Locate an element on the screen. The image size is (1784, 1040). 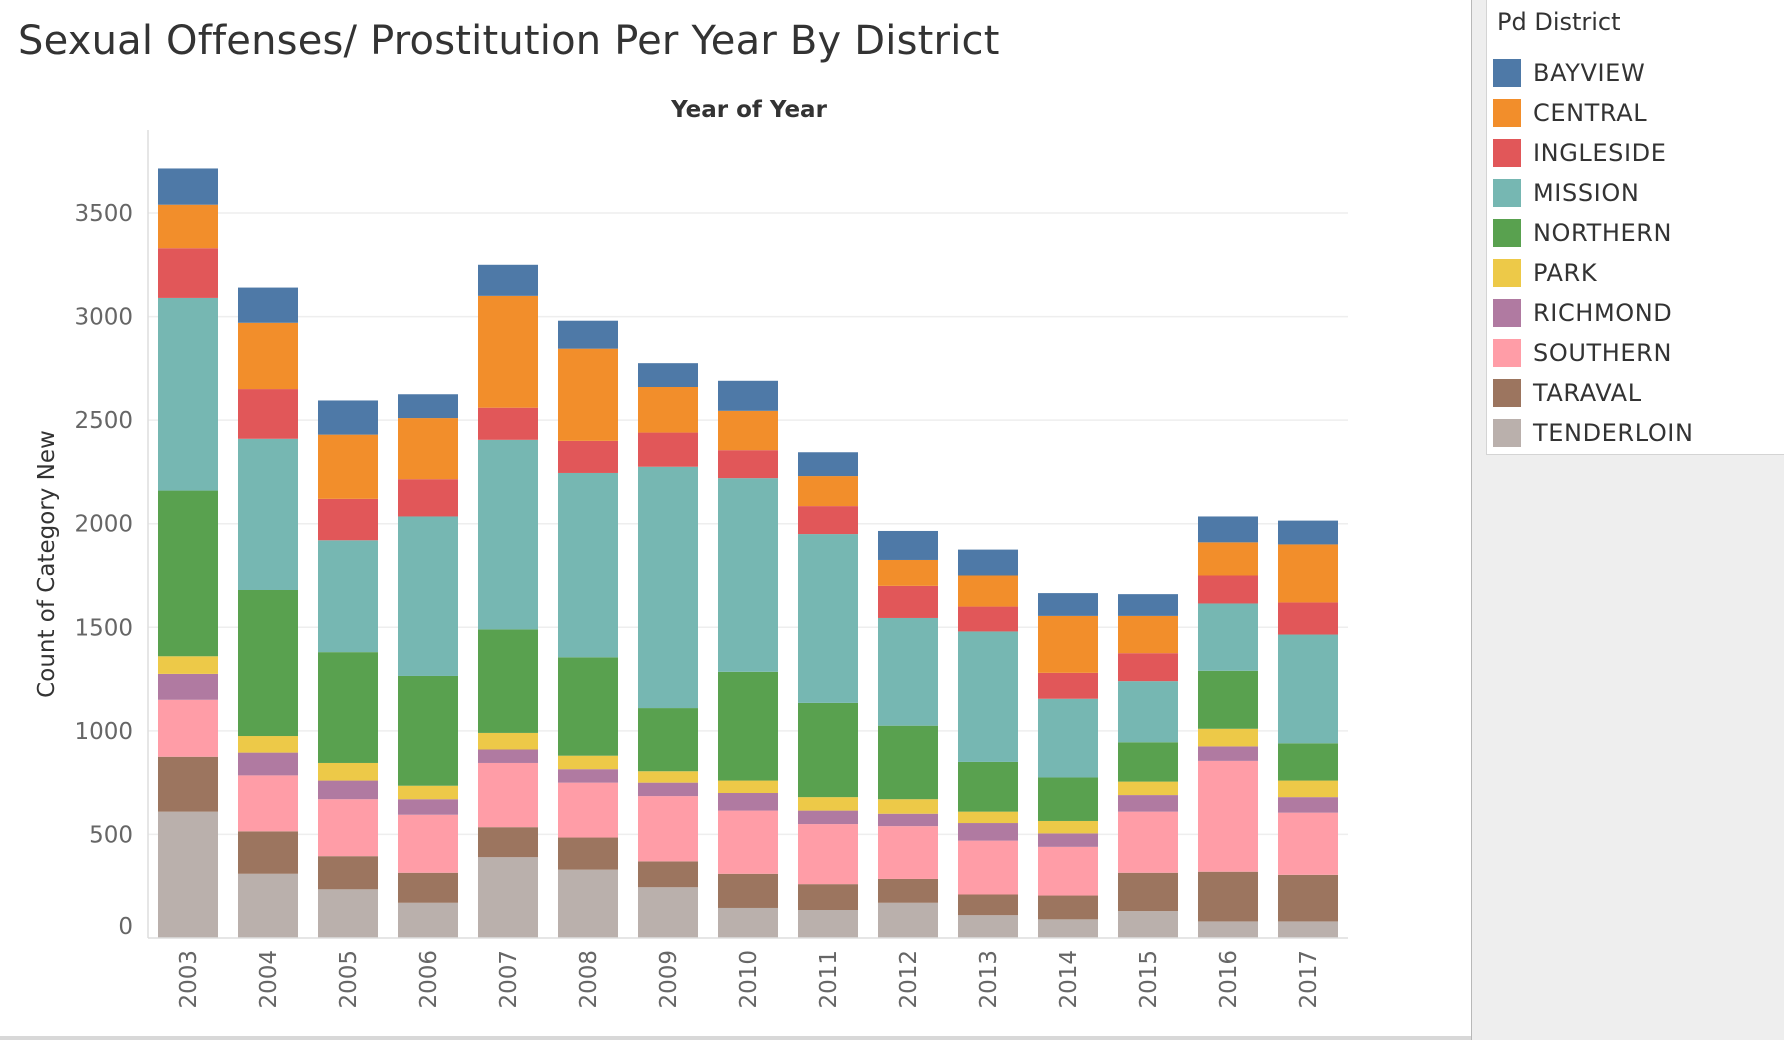
bar-segment-central-2016 is located at coordinates (1228, 559).